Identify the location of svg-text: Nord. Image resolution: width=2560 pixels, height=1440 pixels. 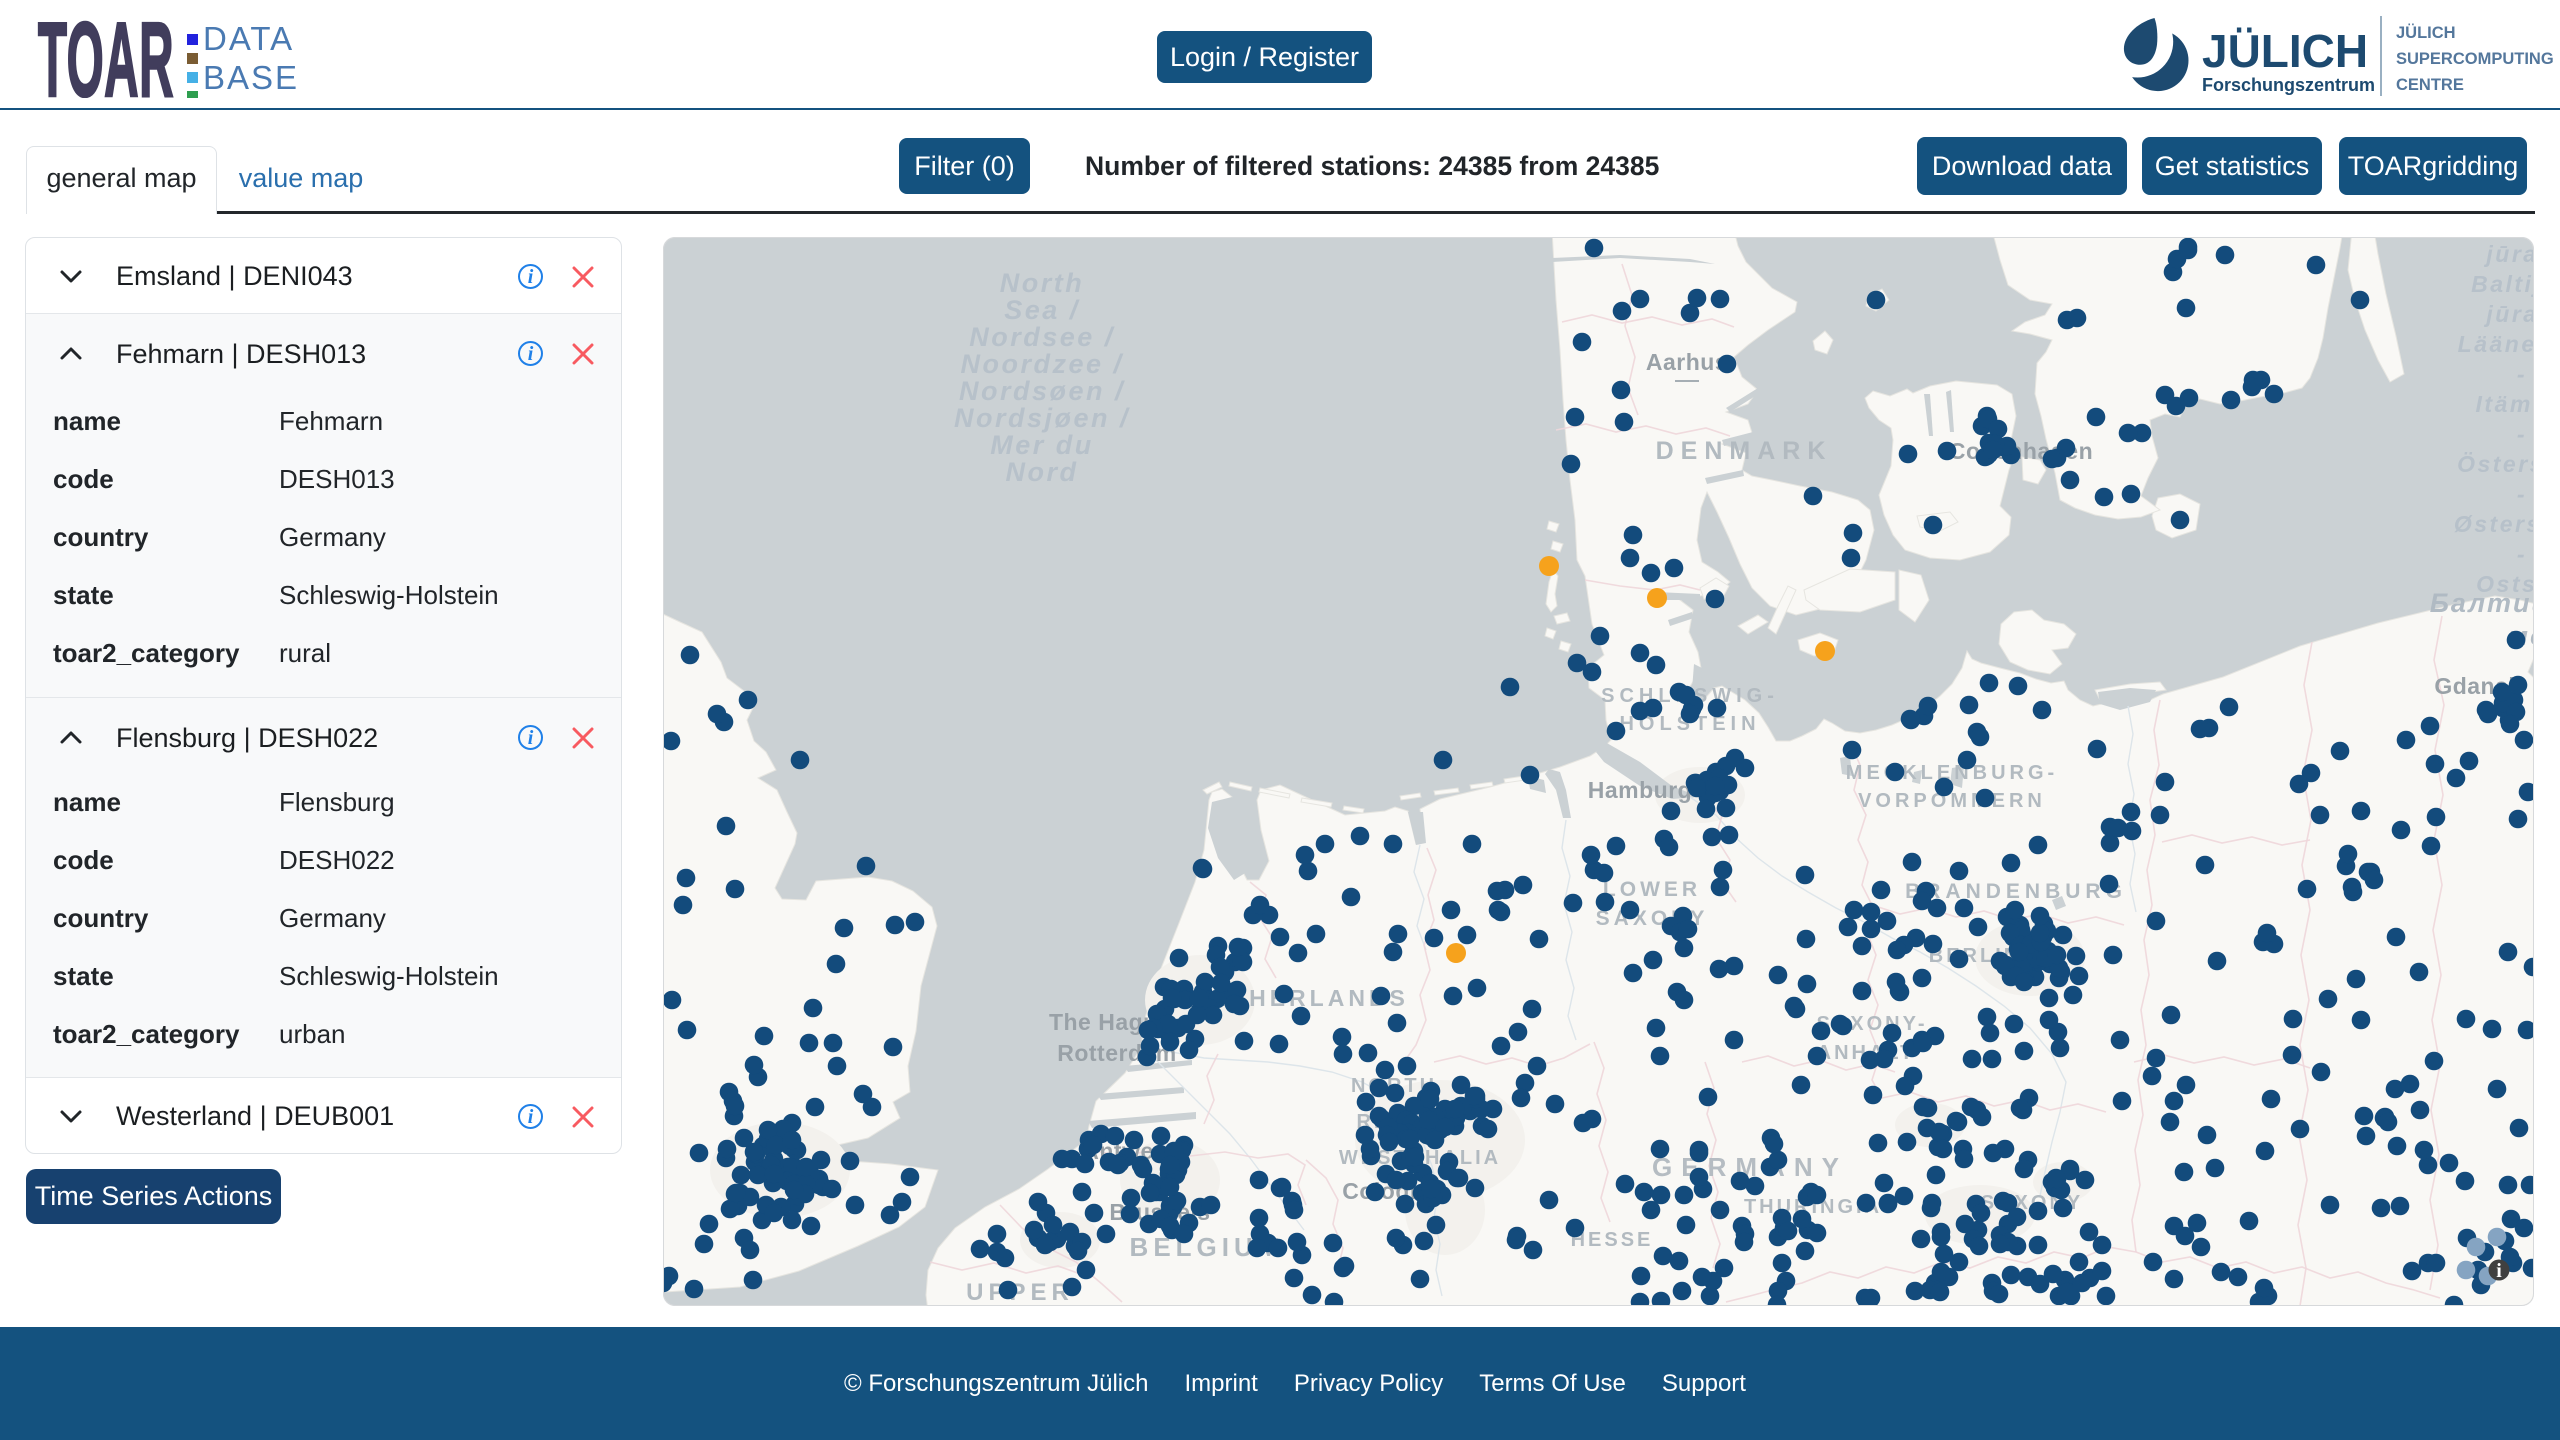
(1042, 472).